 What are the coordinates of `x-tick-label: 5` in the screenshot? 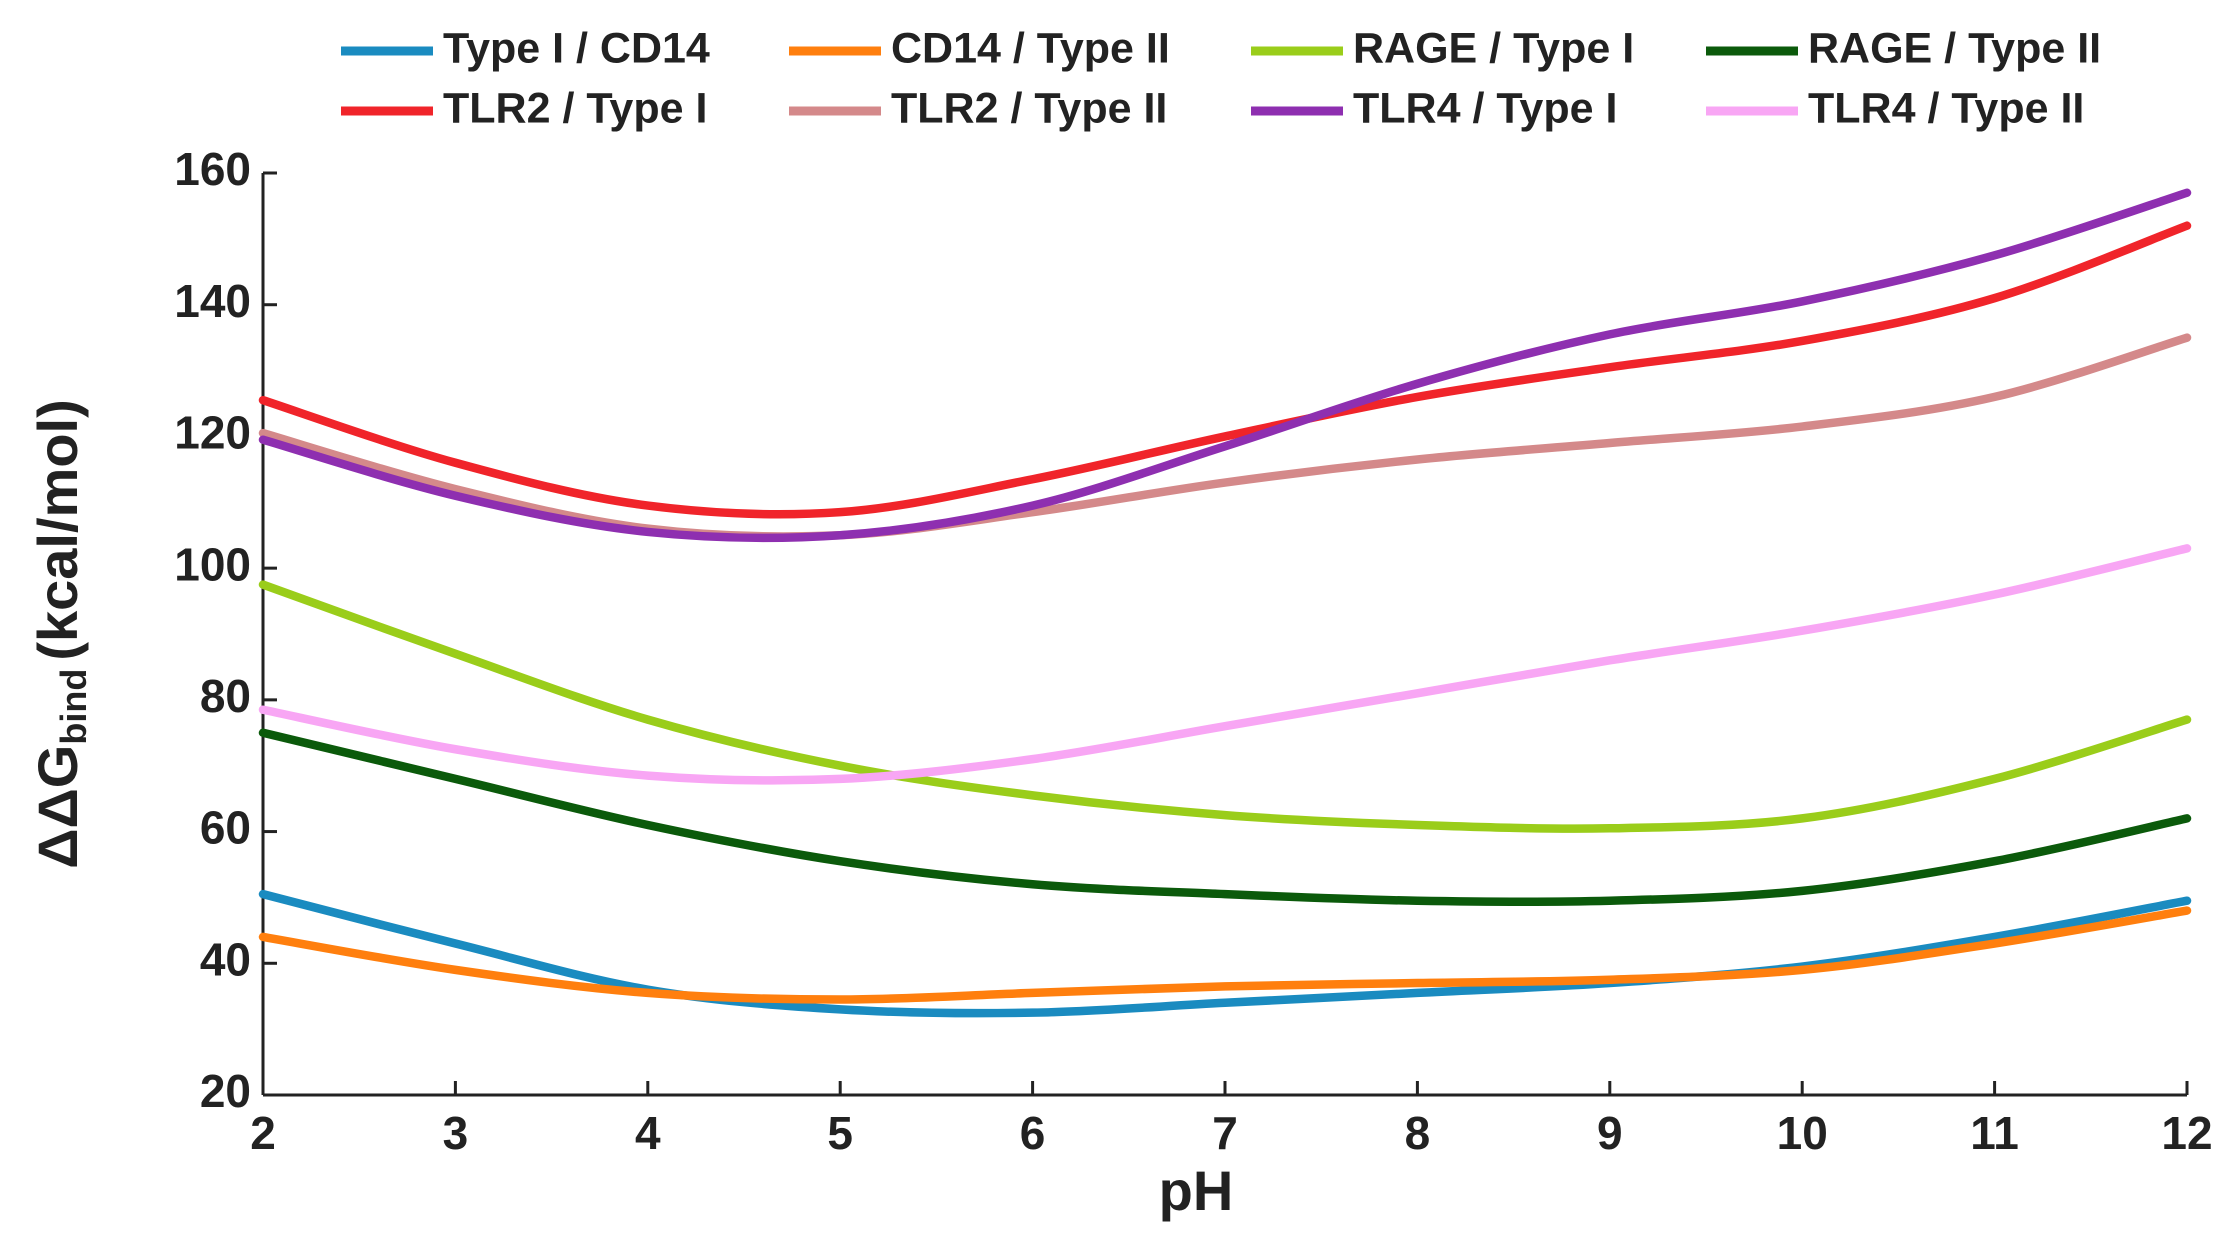 It's located at (840, 1133).